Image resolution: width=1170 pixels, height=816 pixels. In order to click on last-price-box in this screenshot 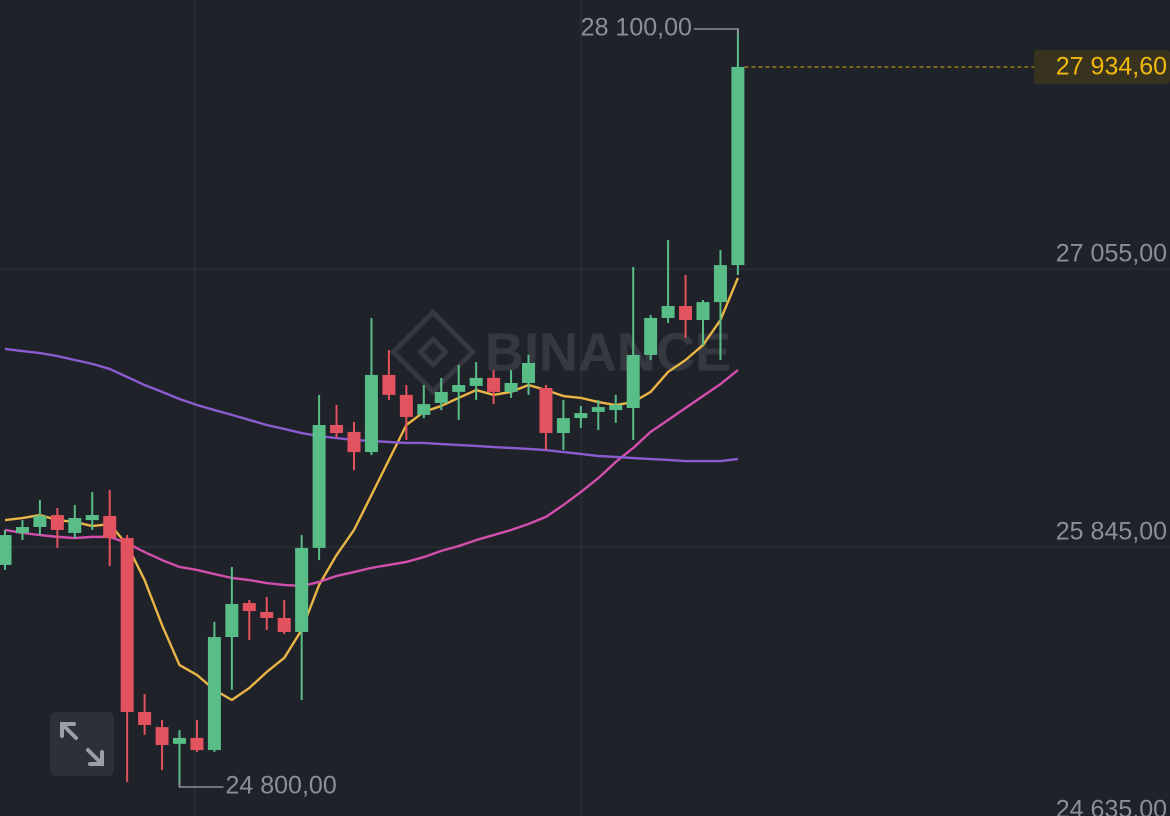, I will do `click(1102, 66)`.